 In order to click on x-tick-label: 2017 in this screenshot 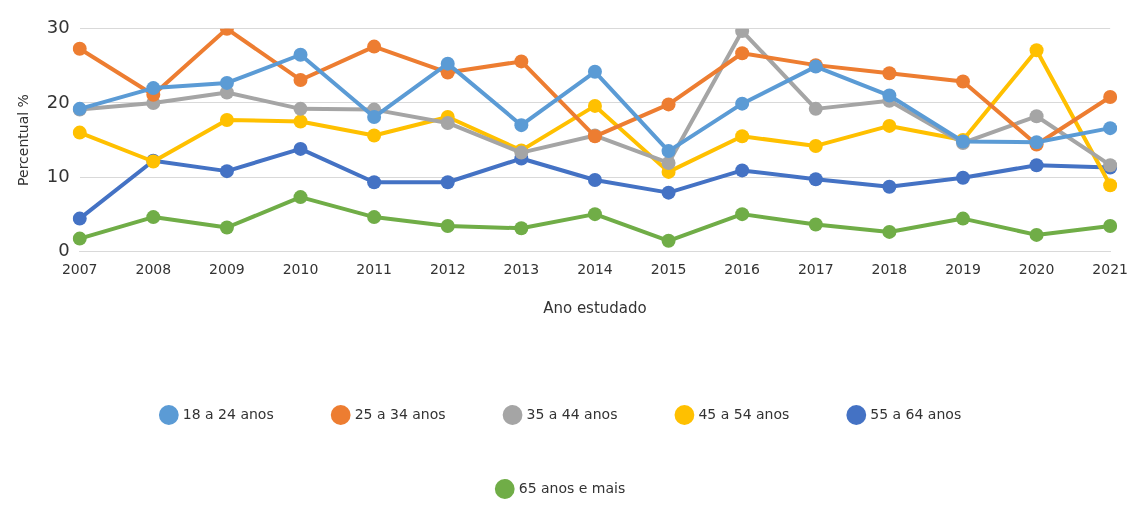, I will do `click(815, 269)`.